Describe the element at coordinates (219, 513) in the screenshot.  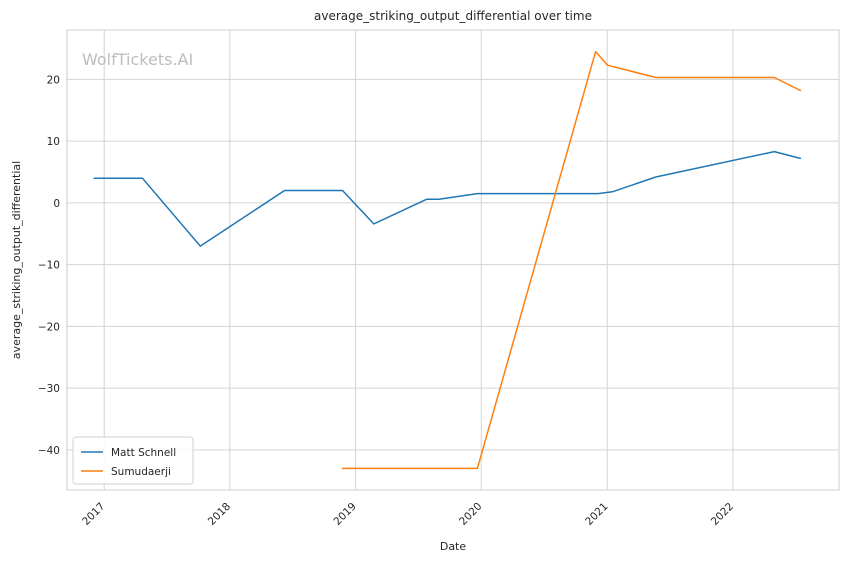
I see `x-tick-label: 2018` at that location.